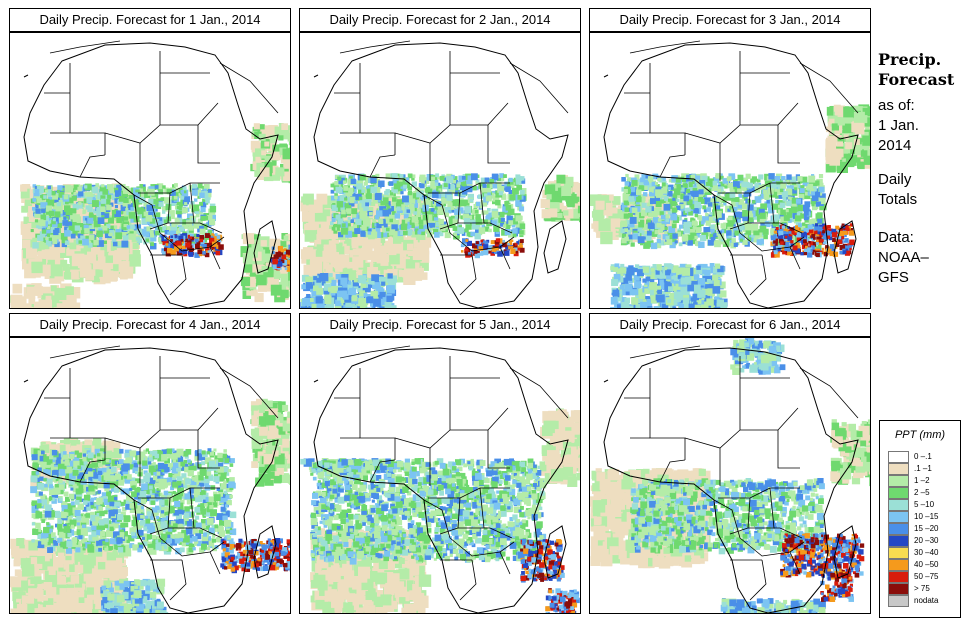  I want to click on panel-title: Daily Precip. Forecast for 6 Jan., 2014, so click(730, 325).